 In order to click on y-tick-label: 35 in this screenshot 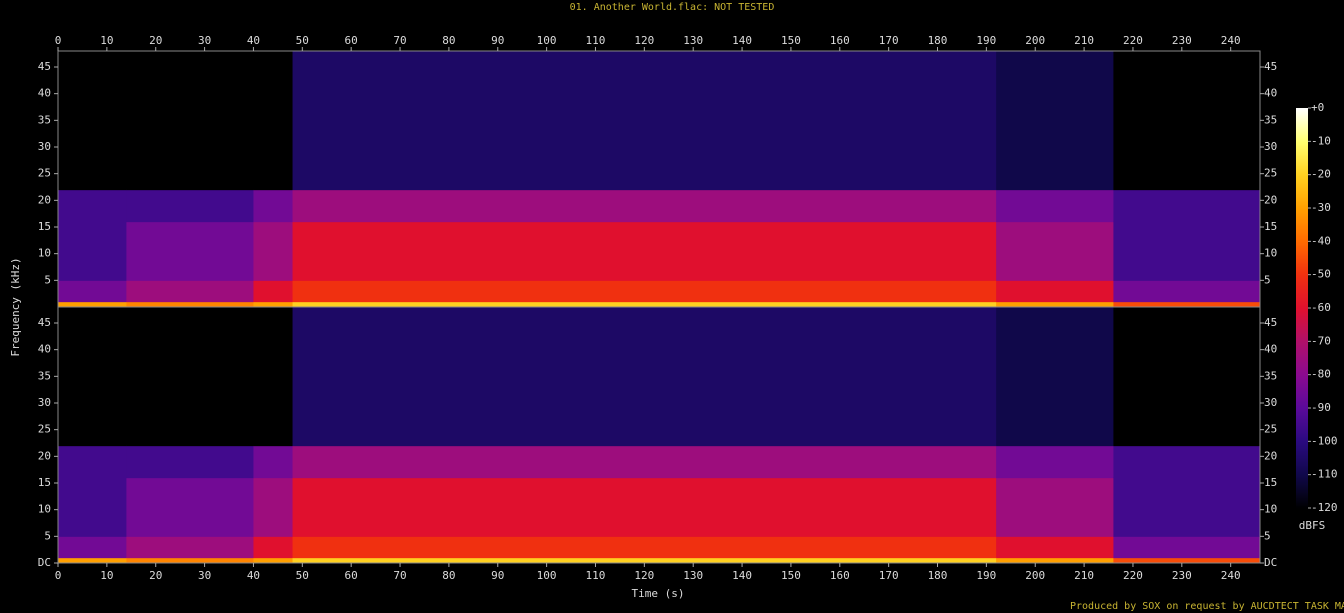, I will do `click(1270, 375)`.